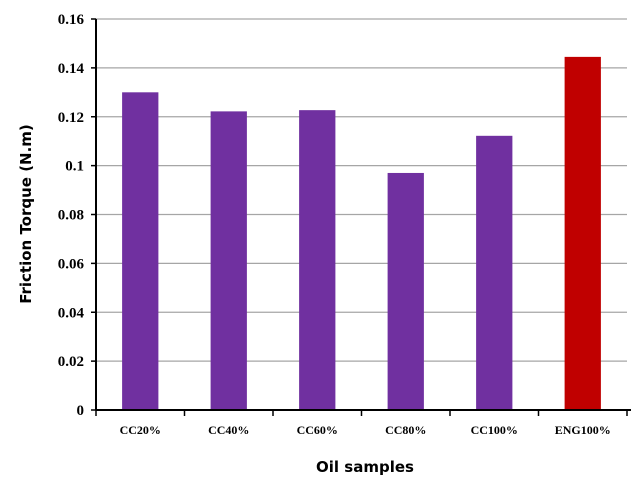 The image size is (634, 477). What do you see at coordinates (405, 430) in the screenshot?
I see `x-tick-label: CC80%` at bounding box center [405, 430].